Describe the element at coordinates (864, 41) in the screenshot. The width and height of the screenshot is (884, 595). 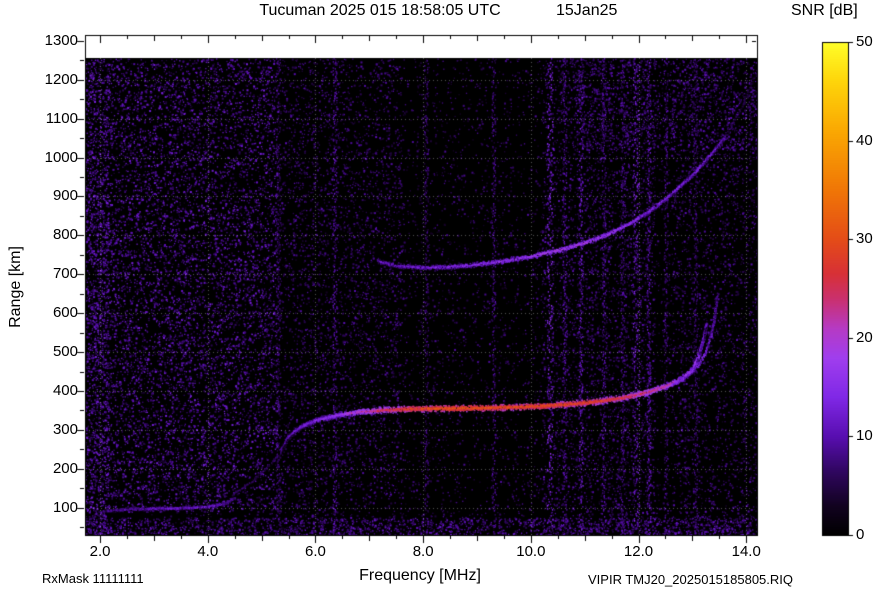
I see `colorbar-tick-label: 50` at that location.